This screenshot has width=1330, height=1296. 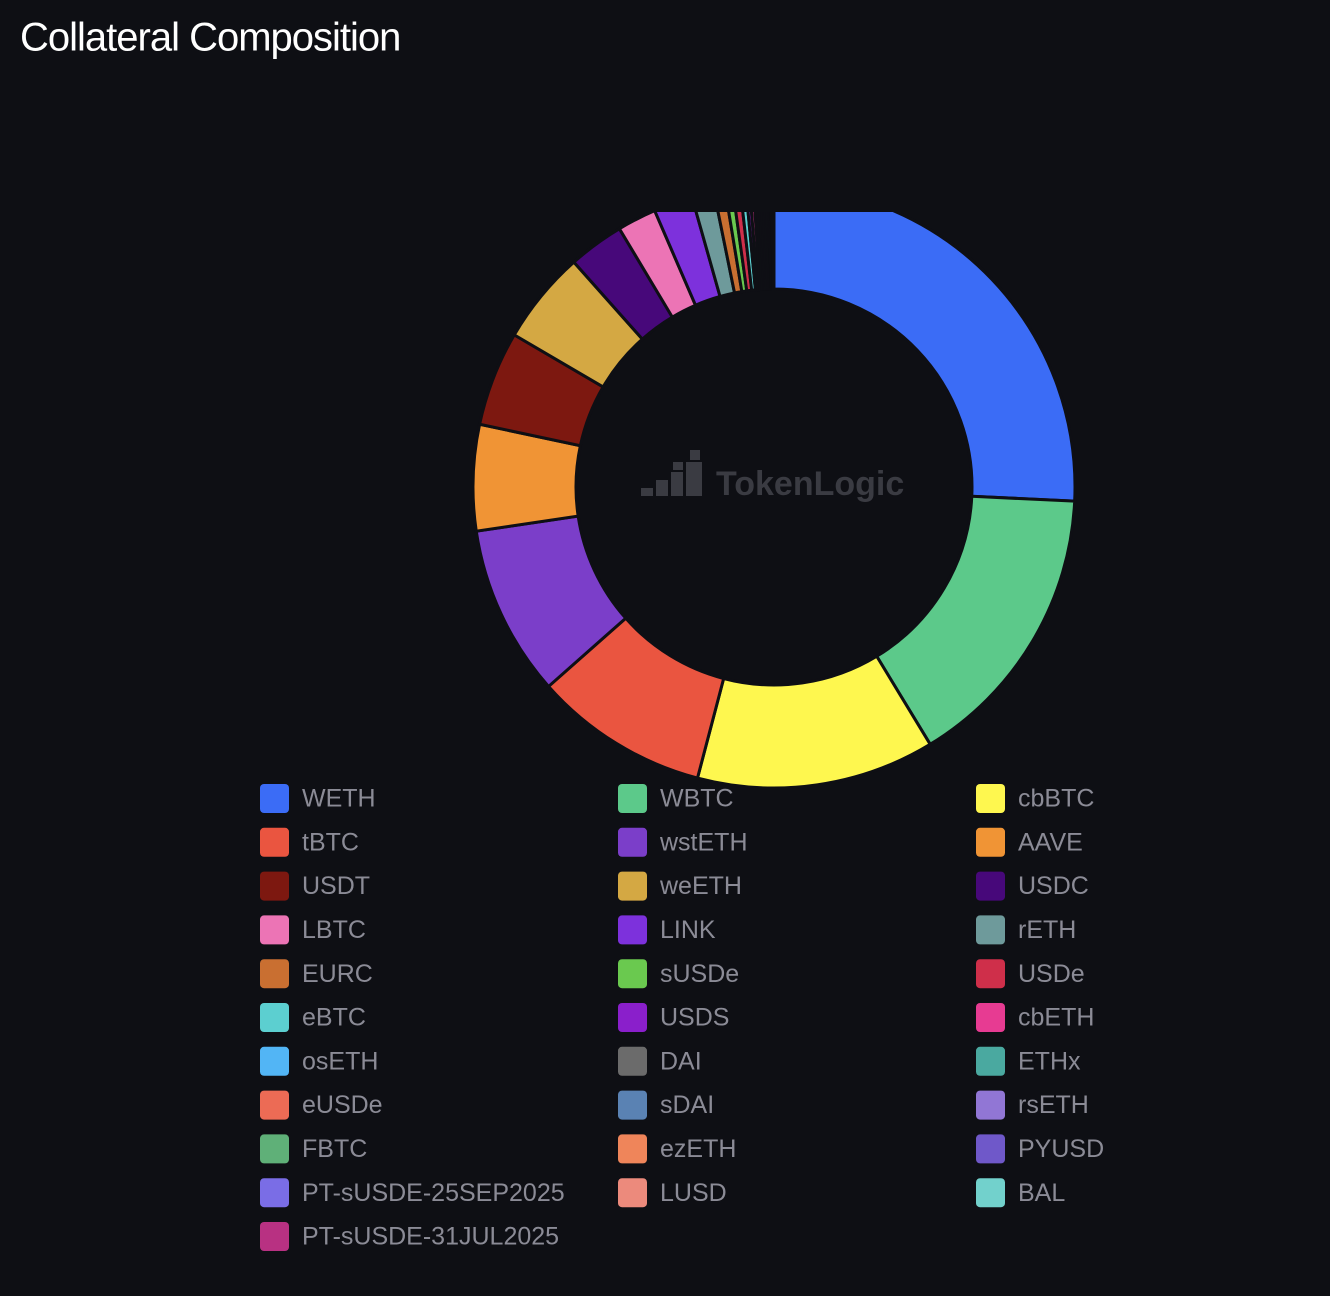 What do you see at coordinates (699, 974) in the screenshot?
I see `legend-label: sUSDe` at bounding box center [699, 974].